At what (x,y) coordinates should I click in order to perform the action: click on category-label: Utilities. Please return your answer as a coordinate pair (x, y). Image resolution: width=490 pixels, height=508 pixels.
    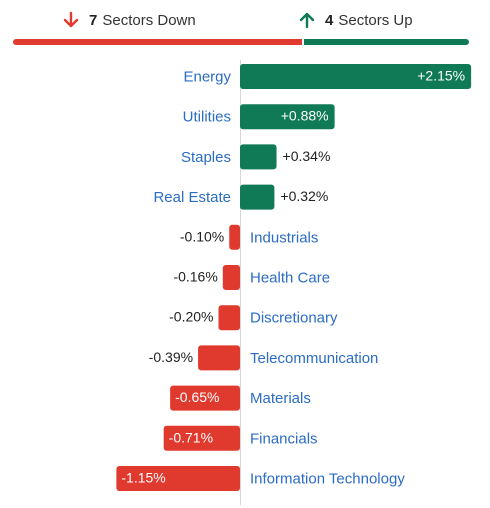
    Looking at the image, I should click on (207, 117).